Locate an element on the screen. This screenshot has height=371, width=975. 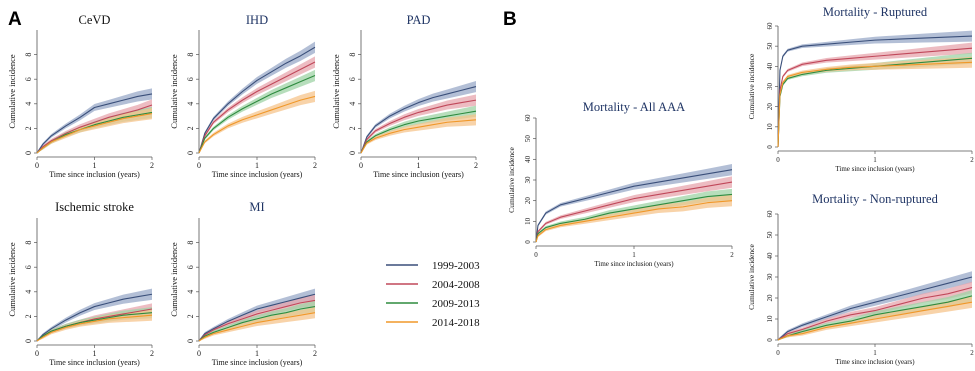
legend: 1999-2003 2004-2008 2009-2013 2014-2018 is located at coordinates (433, 294).